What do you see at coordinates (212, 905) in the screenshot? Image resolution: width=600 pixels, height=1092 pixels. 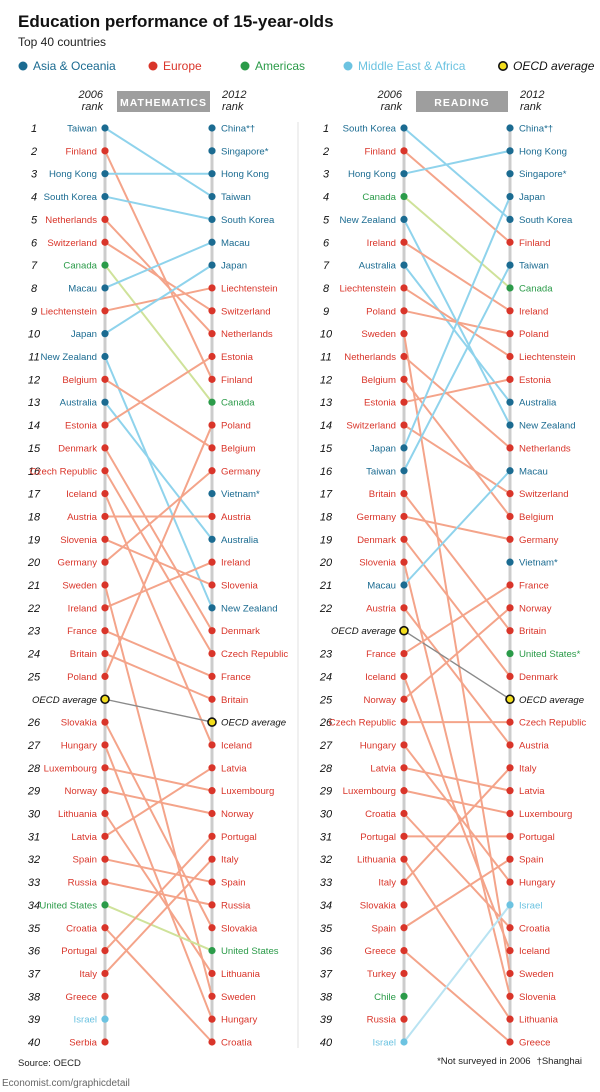 I see `dot-2012-russia` at bounding box center [212, 905].